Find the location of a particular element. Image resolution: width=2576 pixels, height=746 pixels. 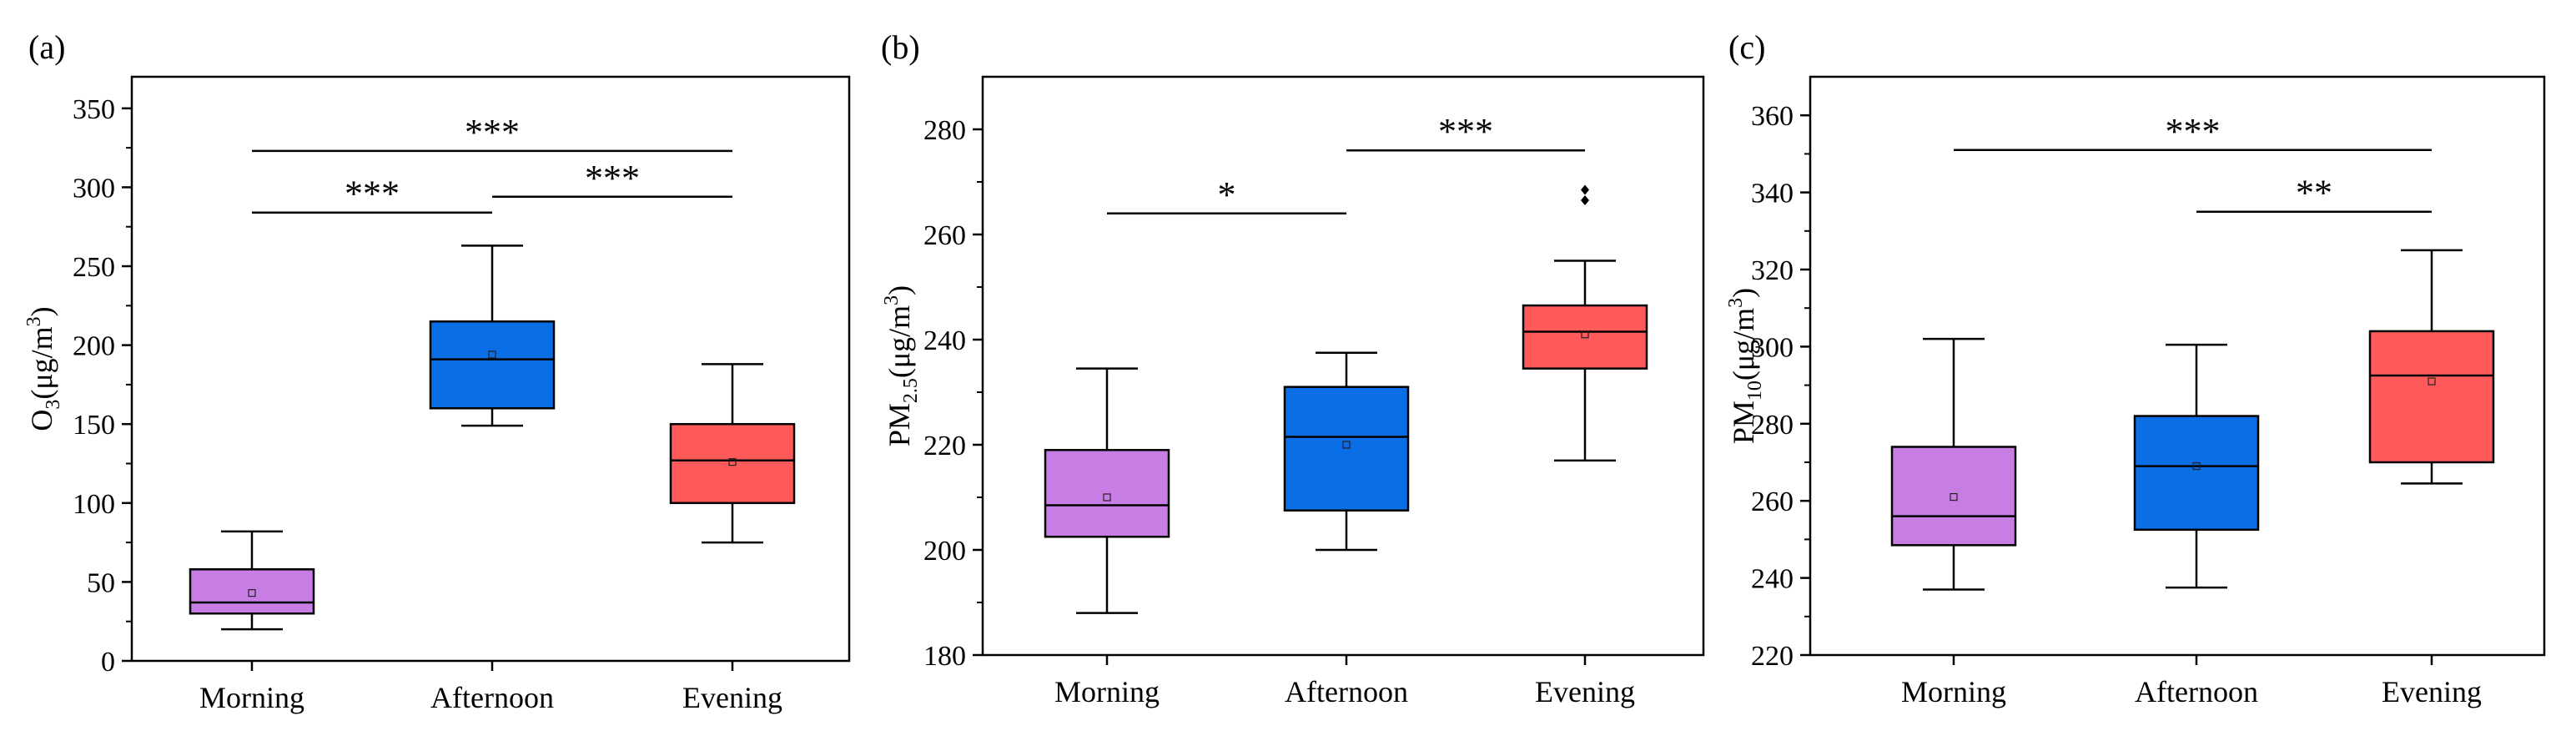

y-axis-label: O3(μg/m3) is located at coordinates (43, 368).